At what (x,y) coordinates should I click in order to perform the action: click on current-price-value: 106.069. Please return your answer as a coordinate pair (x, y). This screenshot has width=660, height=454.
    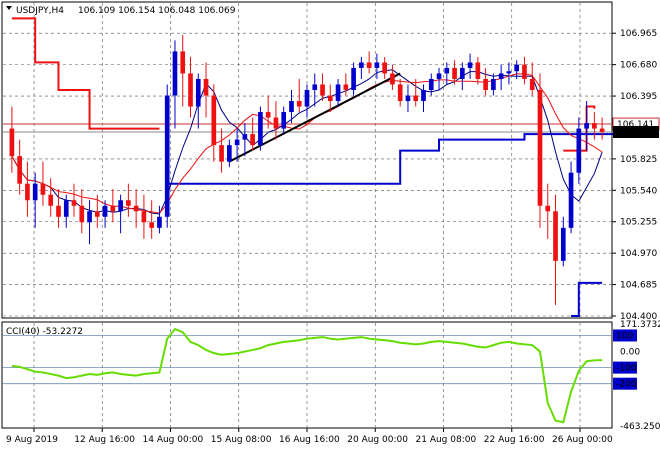
    Looking at the image, I should click on (635, 133).